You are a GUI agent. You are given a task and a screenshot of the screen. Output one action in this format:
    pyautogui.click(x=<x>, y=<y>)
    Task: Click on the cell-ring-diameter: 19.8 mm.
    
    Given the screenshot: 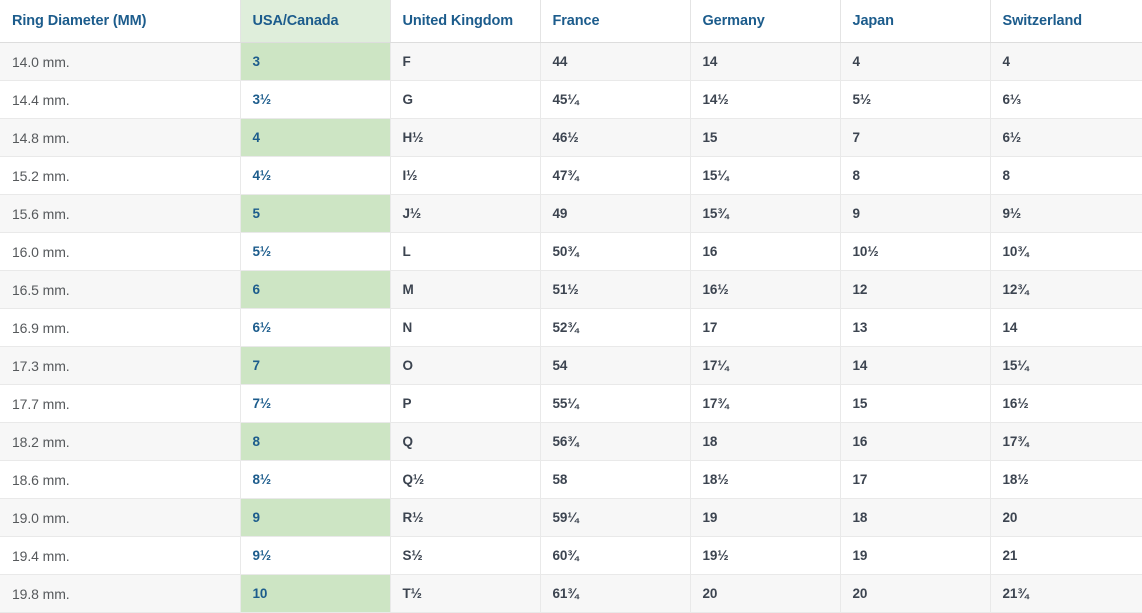 What is the action you would take?
    pyautogui.click(x=120, y=593)
    